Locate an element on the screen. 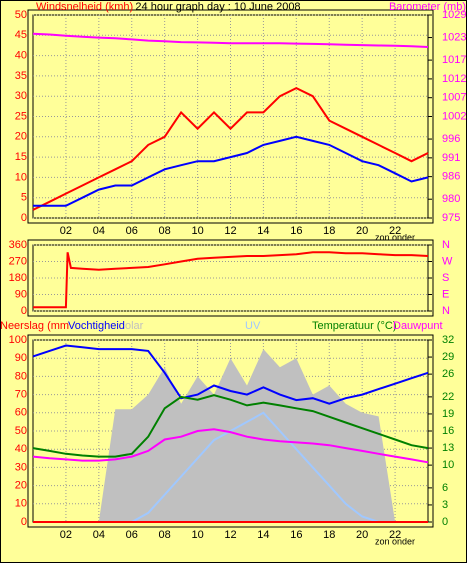 The width and height of the screenshot is (467, 563). y2-tick-label: W is located at coordinates (447, 261).